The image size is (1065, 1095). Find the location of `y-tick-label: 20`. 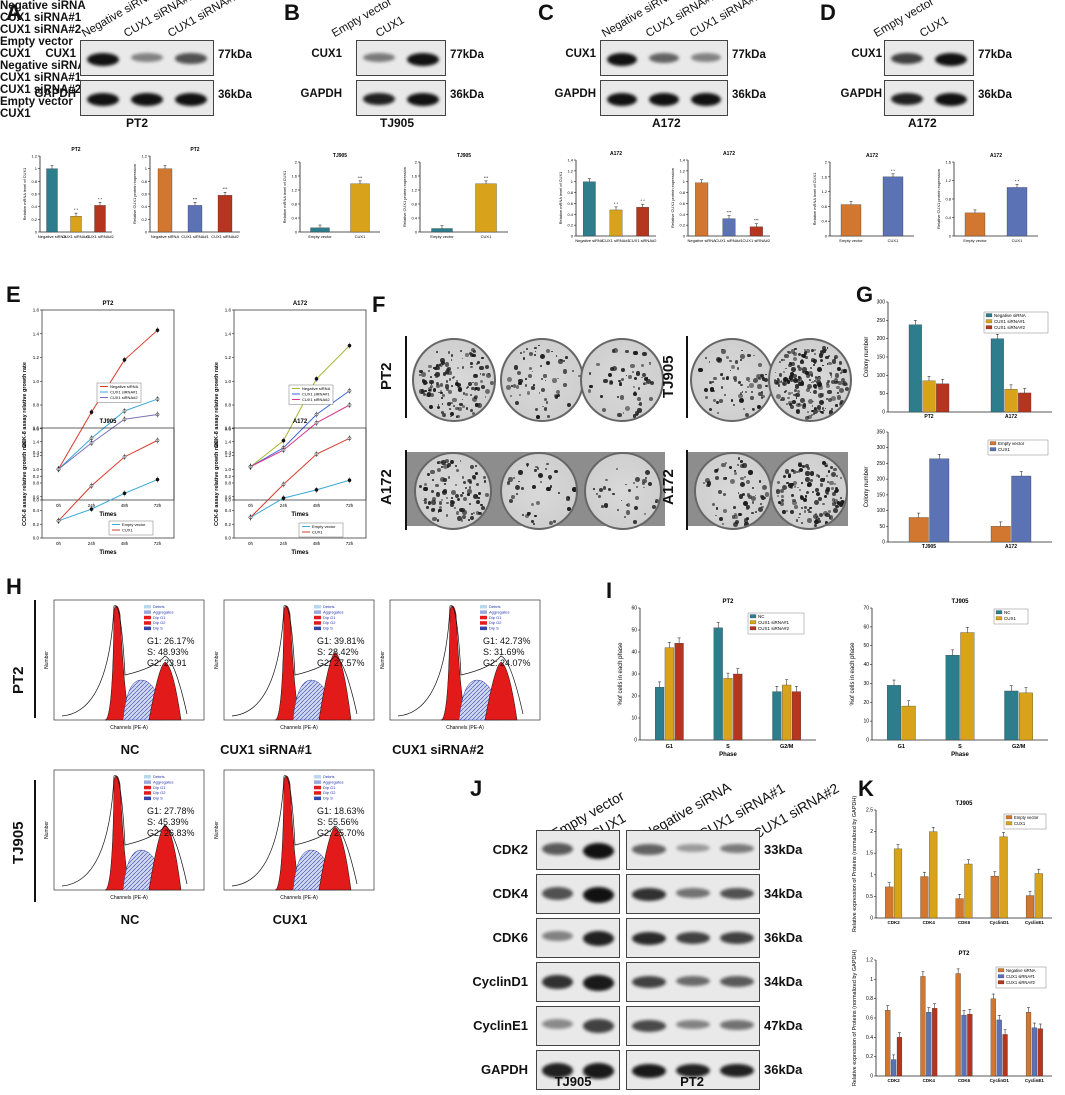

y-tick-label: 20 is located at coordinates (866, 703).